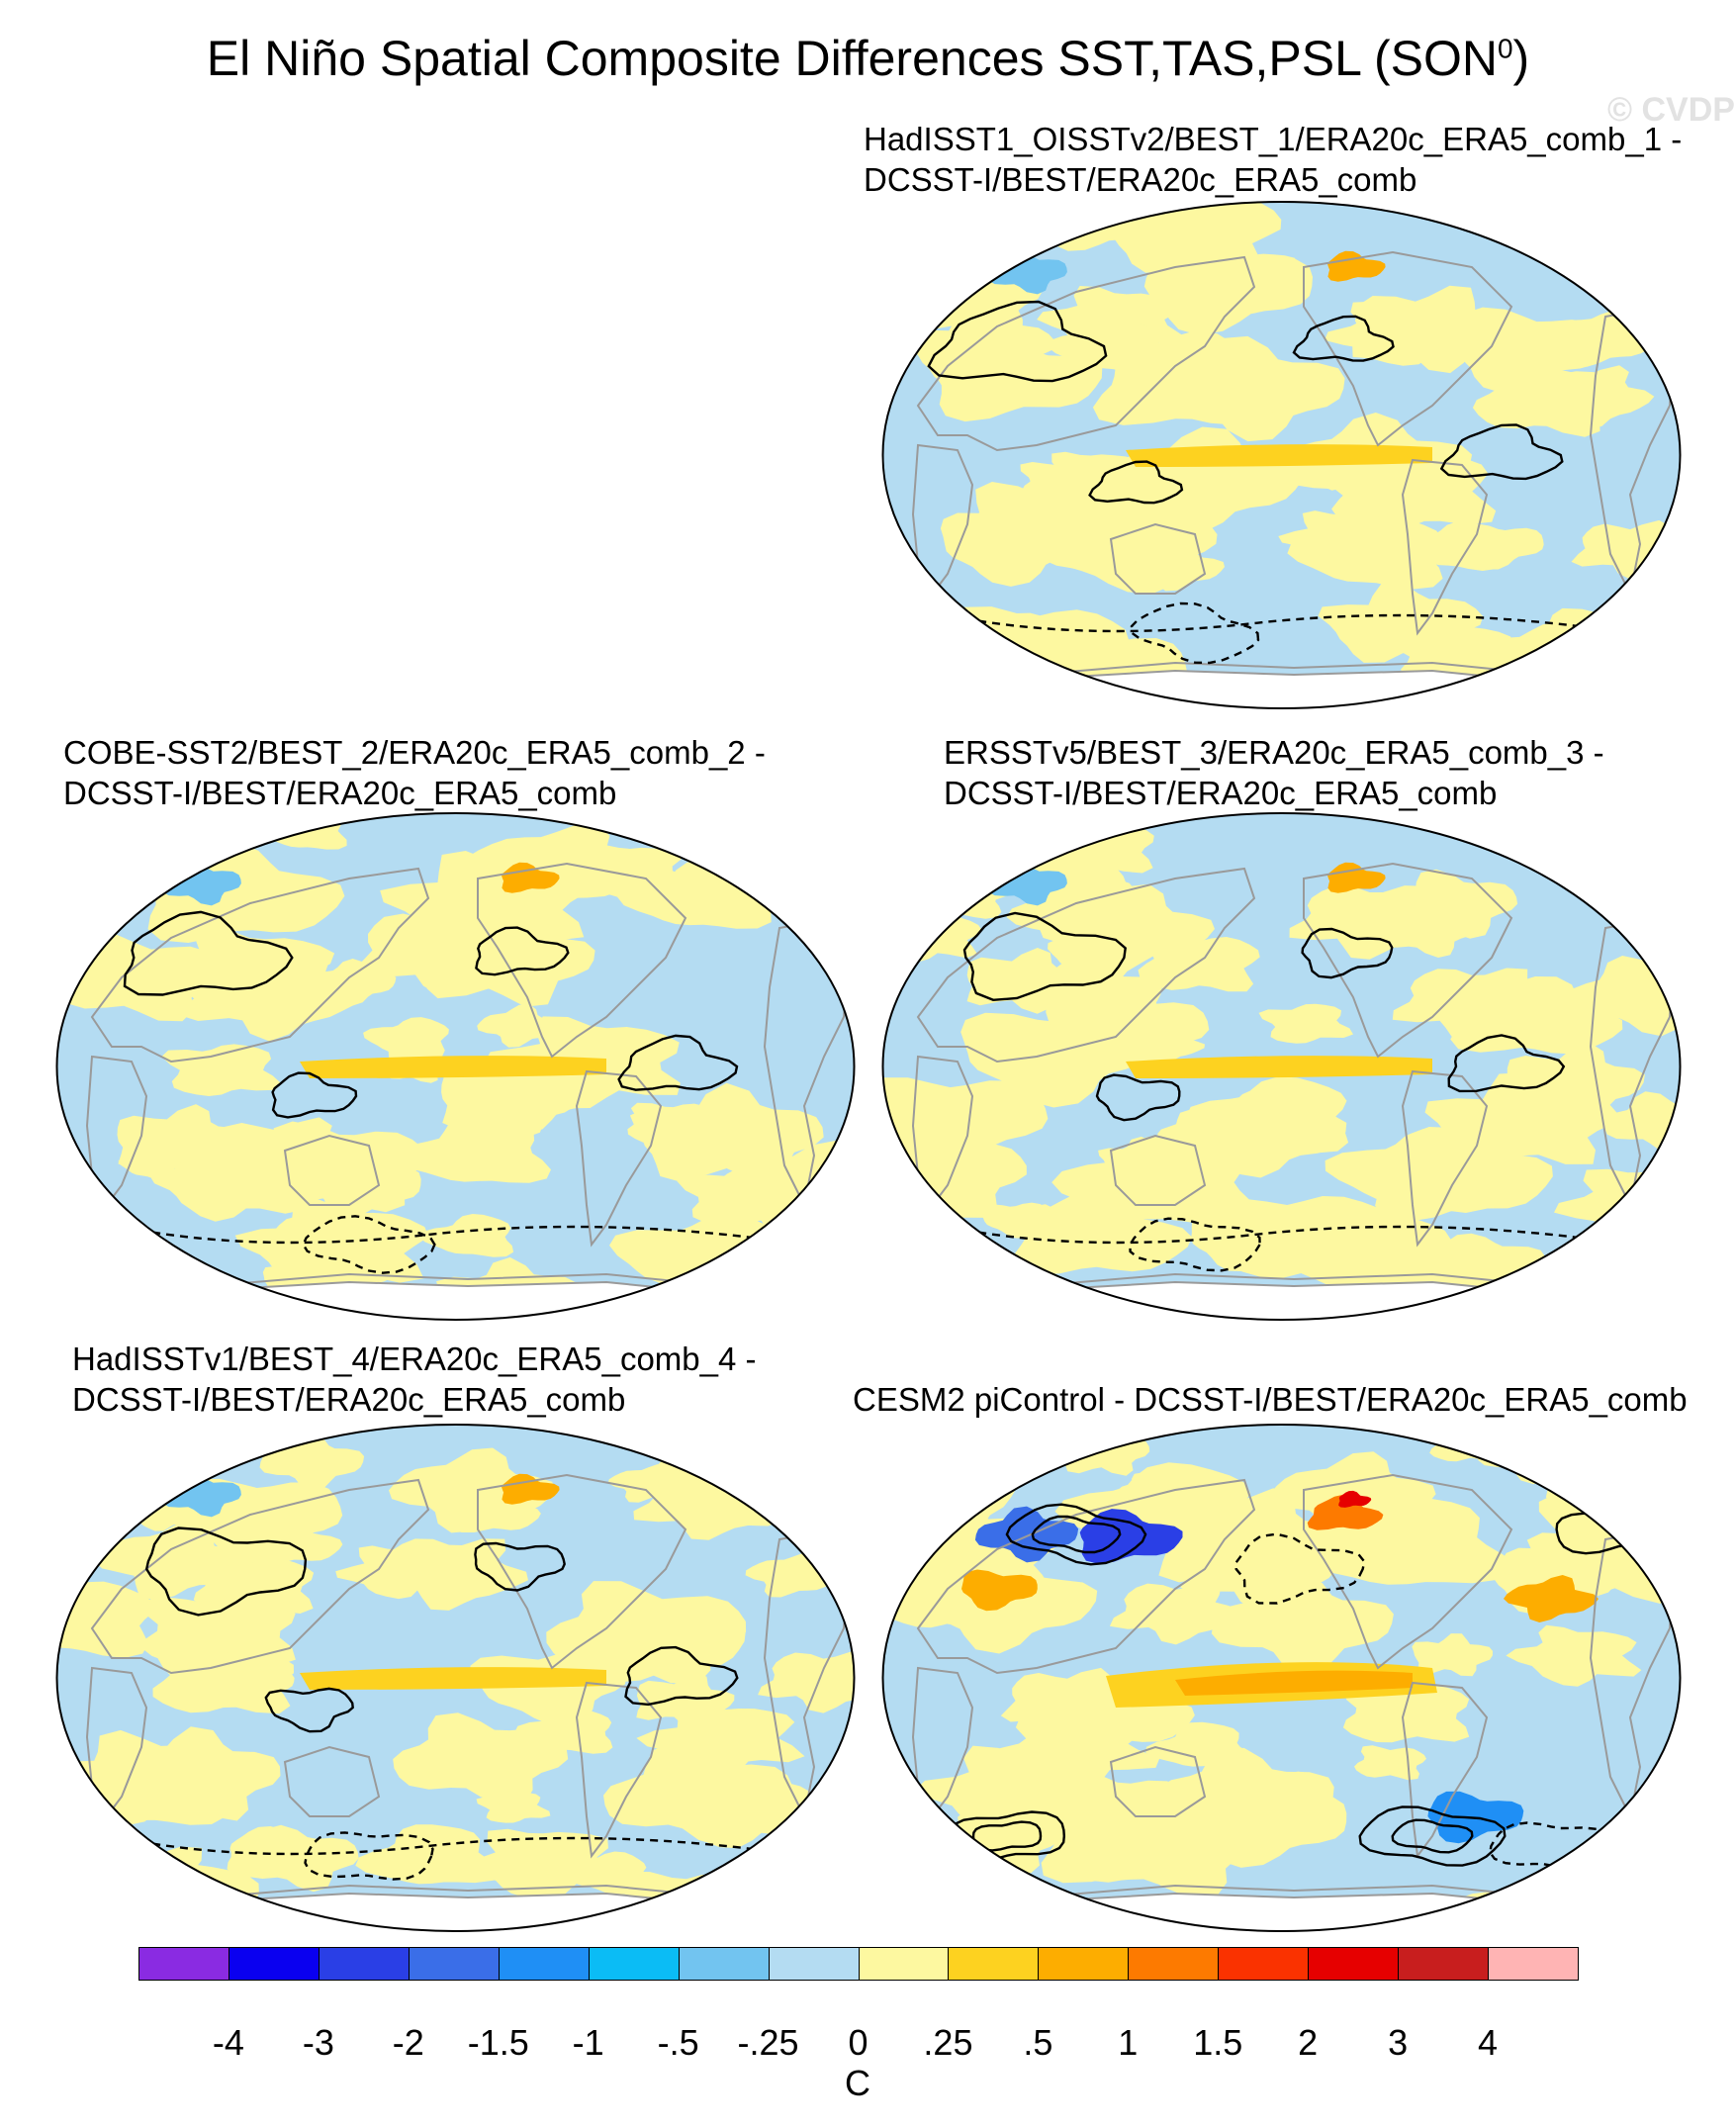 The height and width of the screenshot is (2128, 1736). I want to click on colorbar, so click(858, 1965).